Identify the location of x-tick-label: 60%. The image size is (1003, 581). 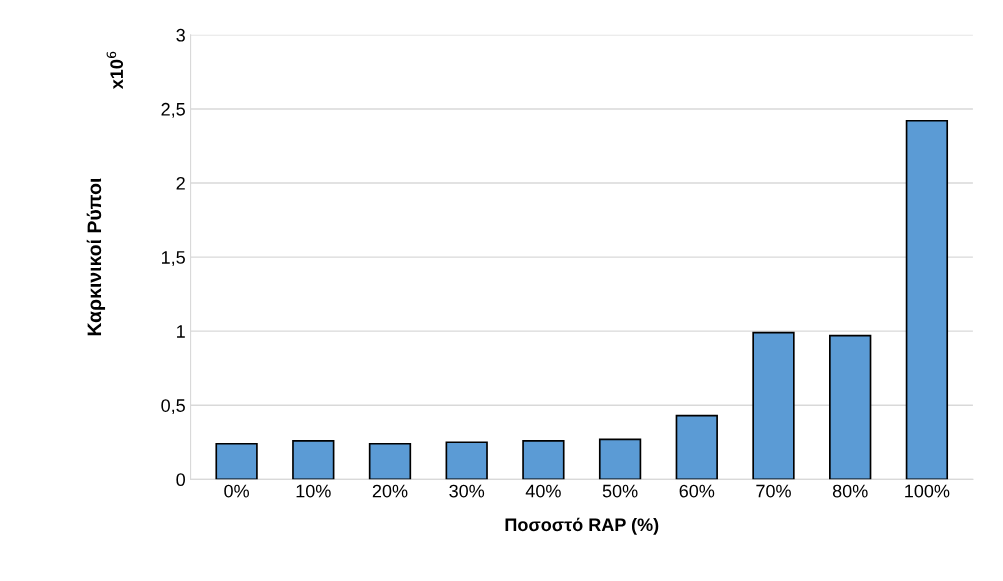
(697, 491).